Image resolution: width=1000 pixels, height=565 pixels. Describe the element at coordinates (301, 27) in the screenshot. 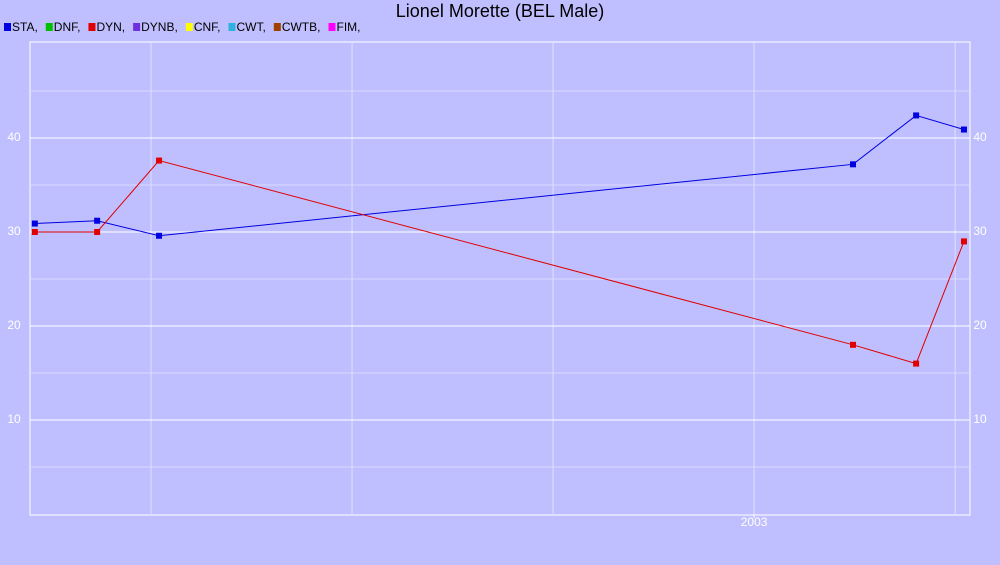

I see `legend-label: CWTB,` at that location.